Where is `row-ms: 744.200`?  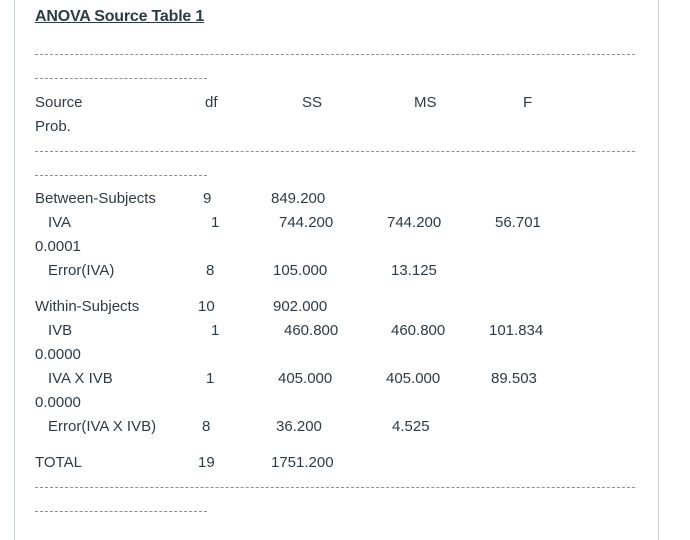 row-ms: 744.200 is located at coordinates (414, 222).